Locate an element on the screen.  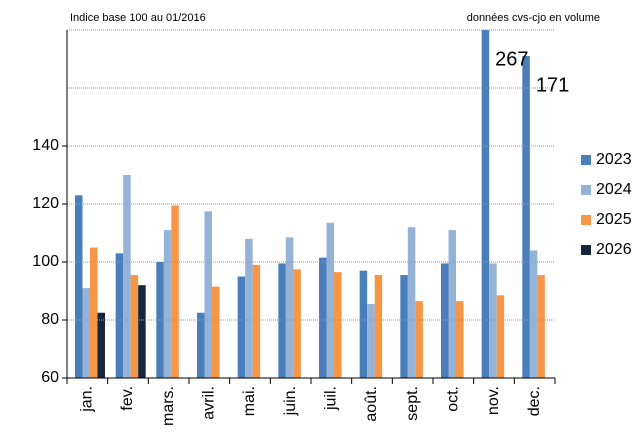
x-tick-label: août. is located at coordinates (371, 404).